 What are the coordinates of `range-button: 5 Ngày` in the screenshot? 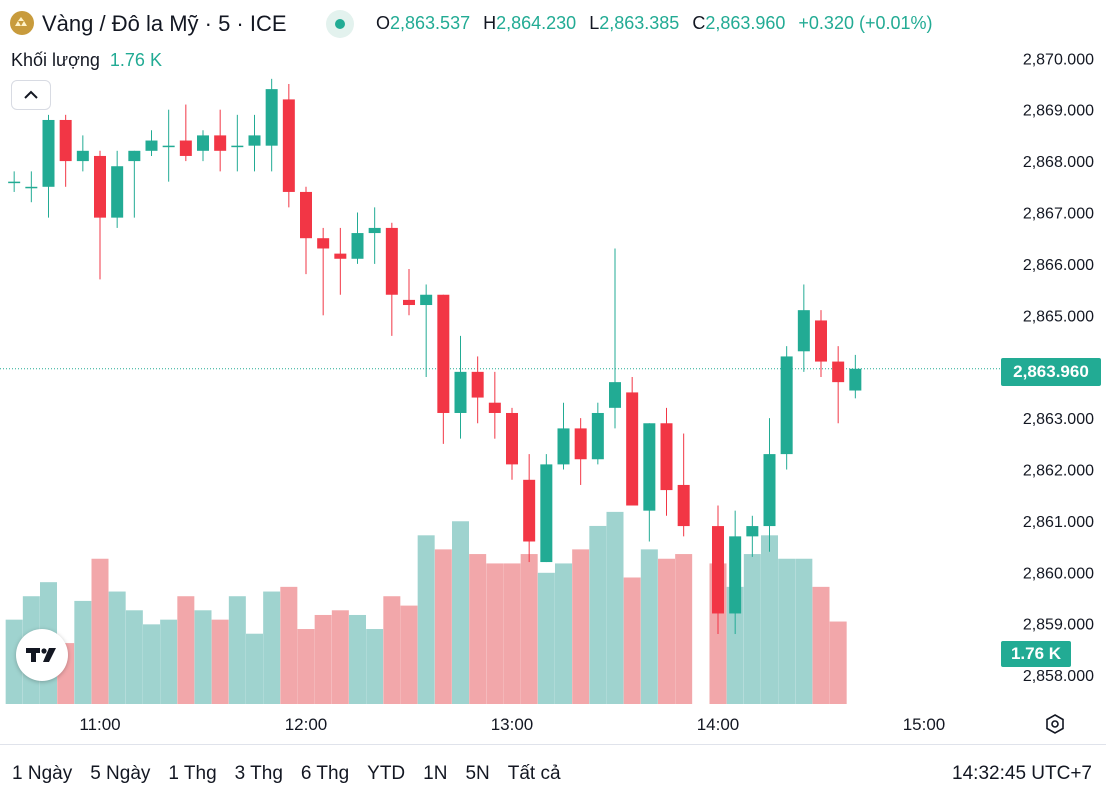 It's located at (120, 773).